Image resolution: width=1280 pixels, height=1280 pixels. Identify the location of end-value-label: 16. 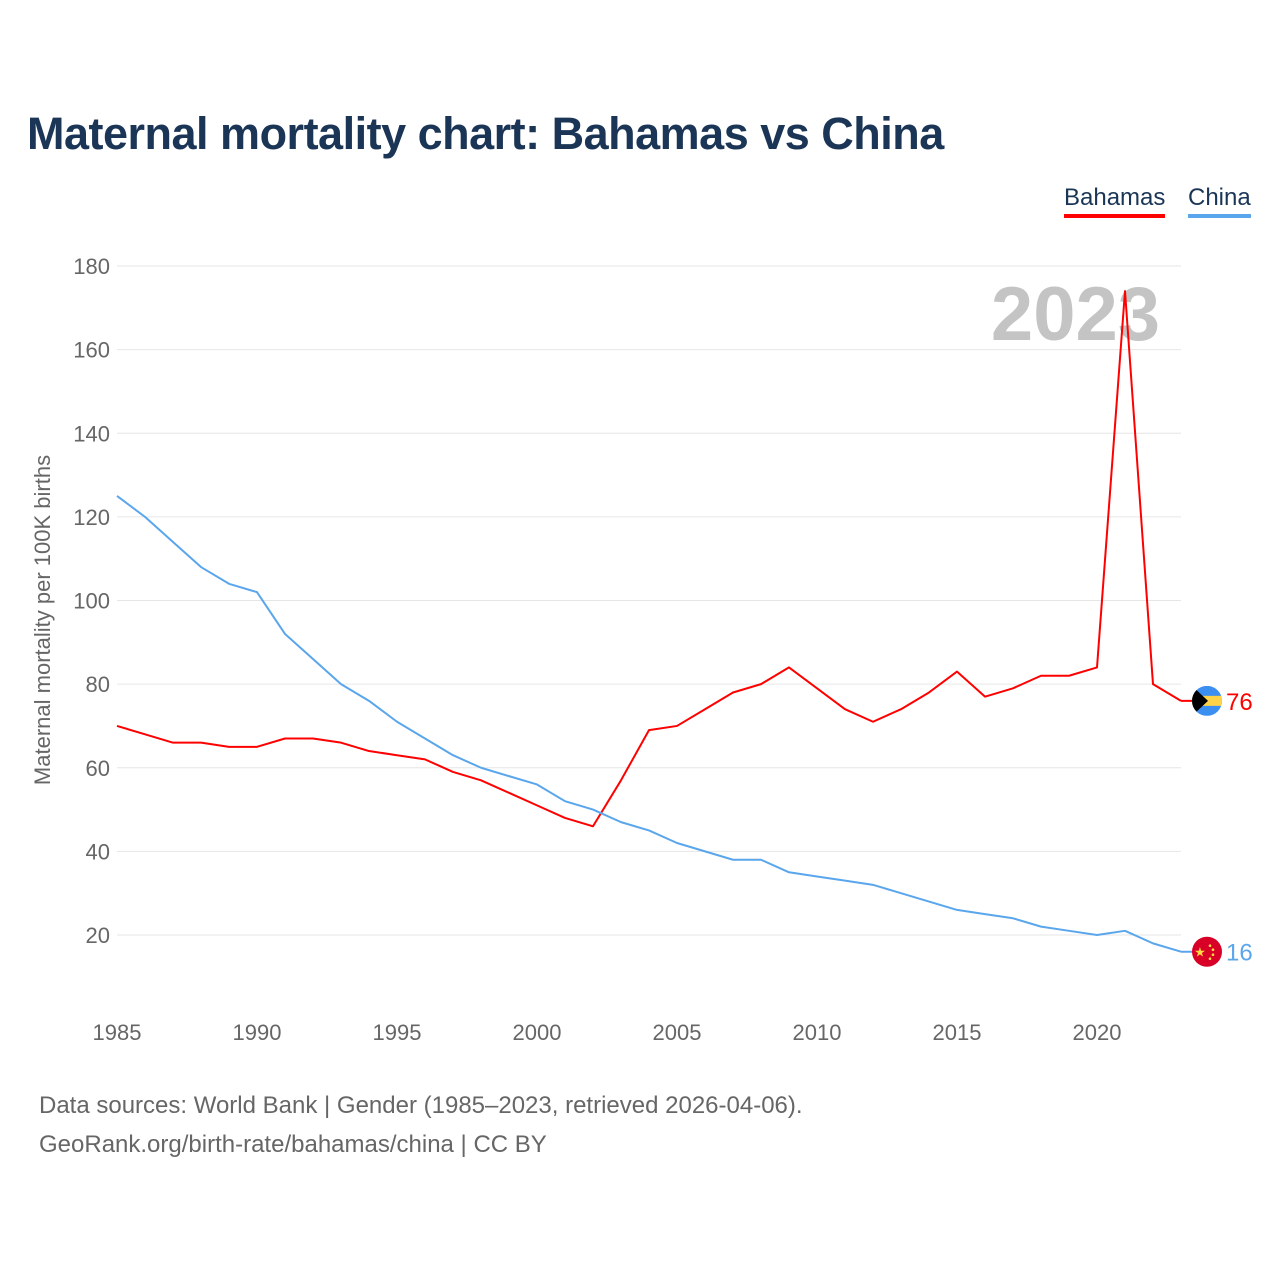
(1239, 953).